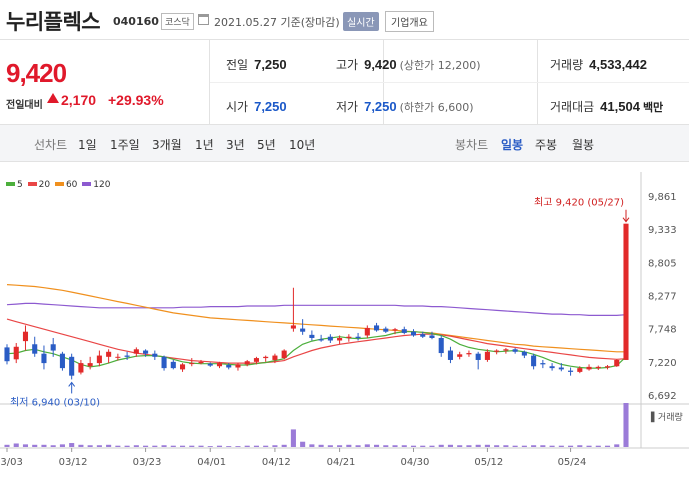 This screenshot has height=481, width=689. I want to click on ma-legend: 5 20 60 120, so click(57, 185).